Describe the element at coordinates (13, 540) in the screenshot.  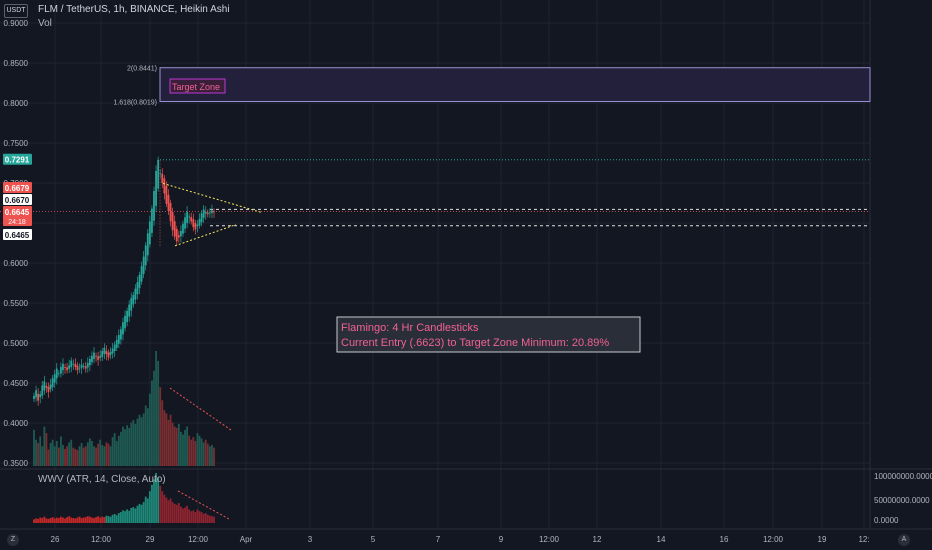
I see `timezone-icon: Z` at that location.